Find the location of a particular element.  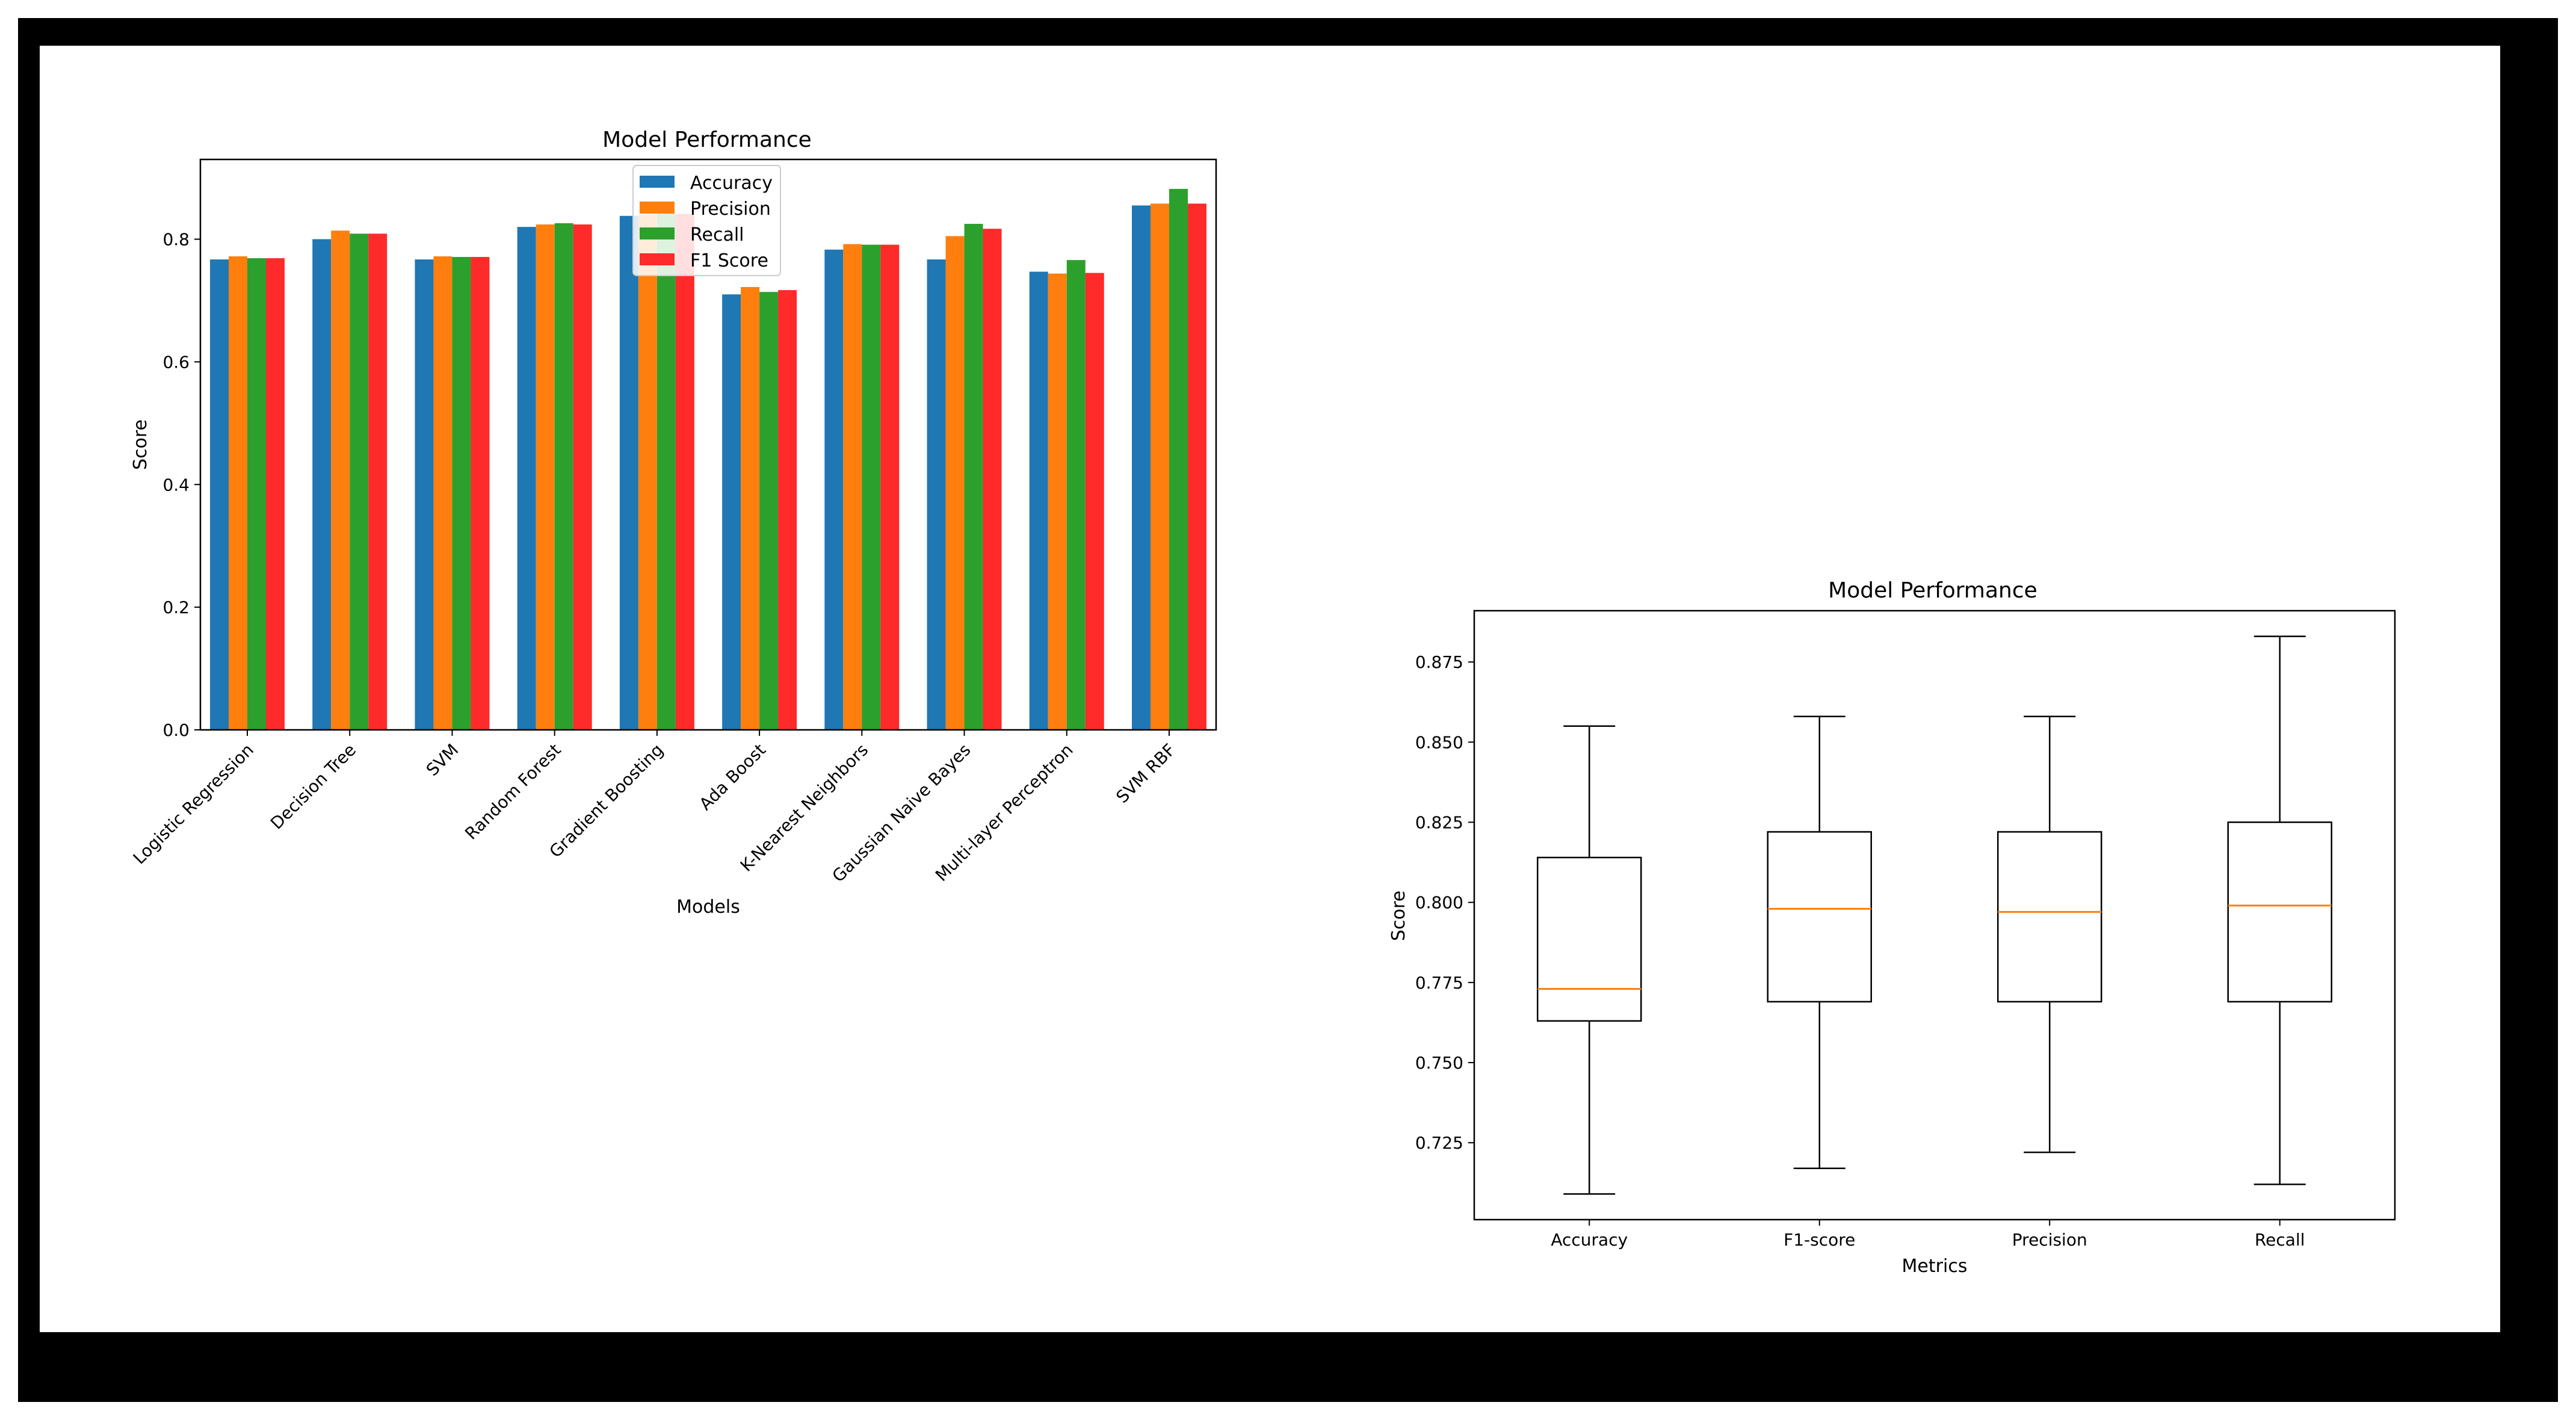

box-x-tick-label: Accuracy is located at coordinates (1589, 1240).